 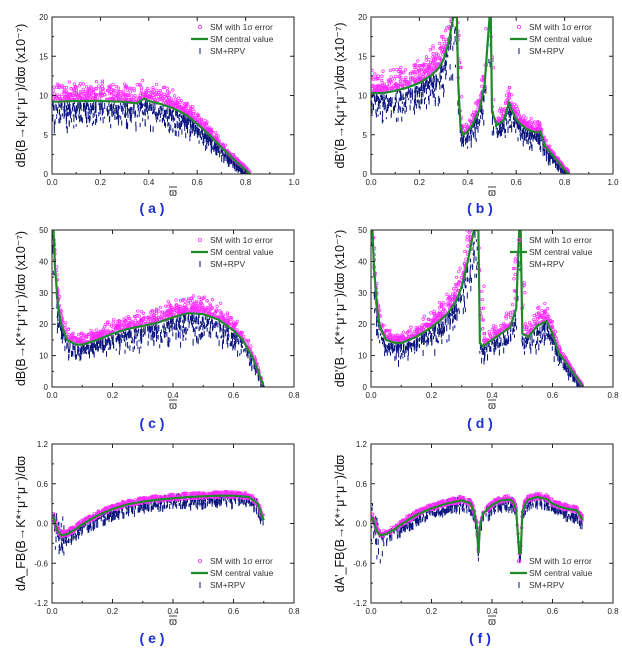 I want to click on x-axis-label: ϖ, so click(x=492, y=193).